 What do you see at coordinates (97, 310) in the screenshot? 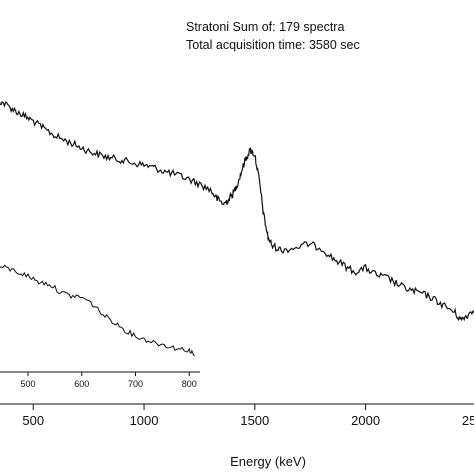
I see `inset-spectrum-line` at bounding box center [97, 310].